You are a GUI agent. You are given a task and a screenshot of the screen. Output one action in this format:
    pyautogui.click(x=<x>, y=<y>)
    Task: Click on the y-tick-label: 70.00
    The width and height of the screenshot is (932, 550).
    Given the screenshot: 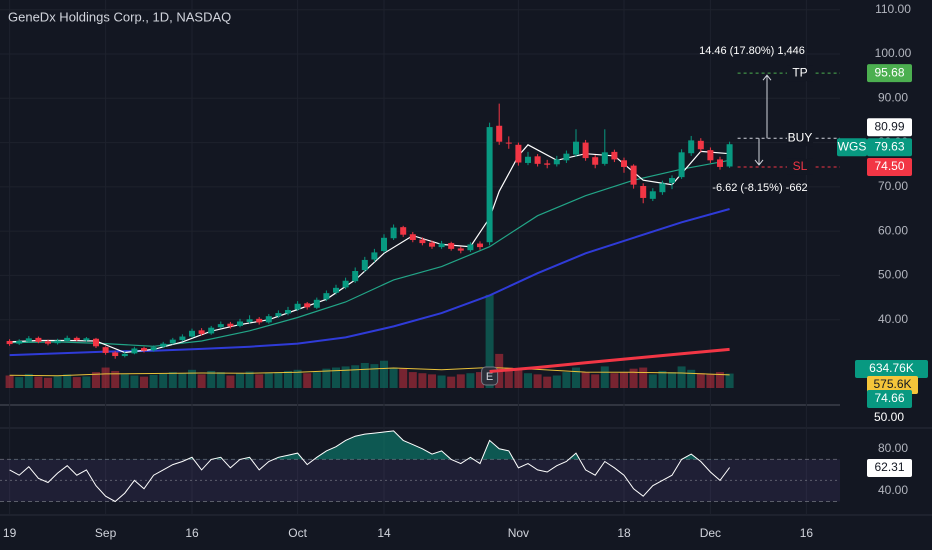 What is the action you would take?
    pyautogui.click(x=893, y=186)
    